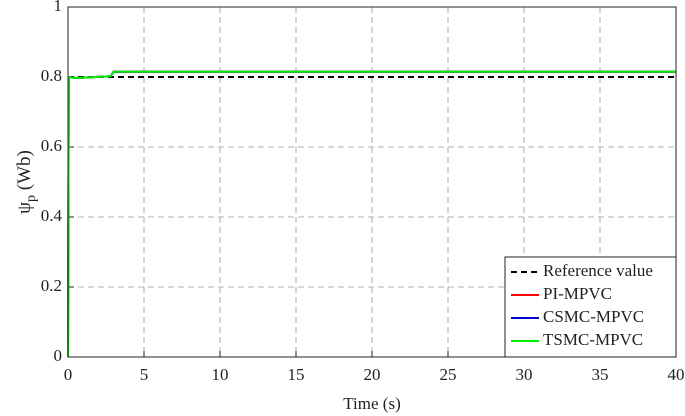 The height and width of the screenshot is (416, 685). What do you see at coordinates (593, 316) in the screenshot?
I see `legend-label: CSMC-MPVC` at bounding box center [593, 316].